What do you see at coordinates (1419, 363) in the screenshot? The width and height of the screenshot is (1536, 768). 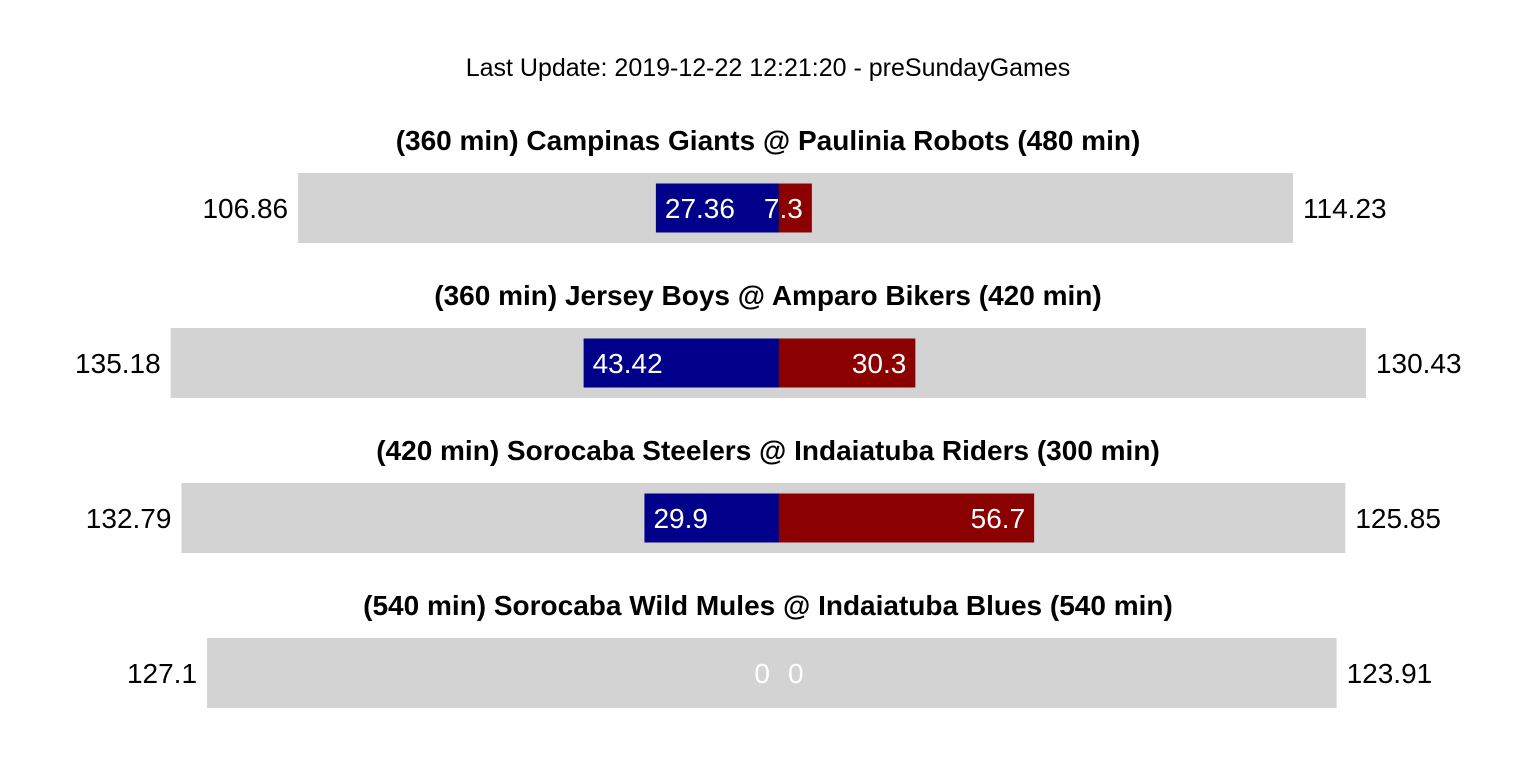 I see `home-projection-label: 130.43` at bounding box center [1419, 363].